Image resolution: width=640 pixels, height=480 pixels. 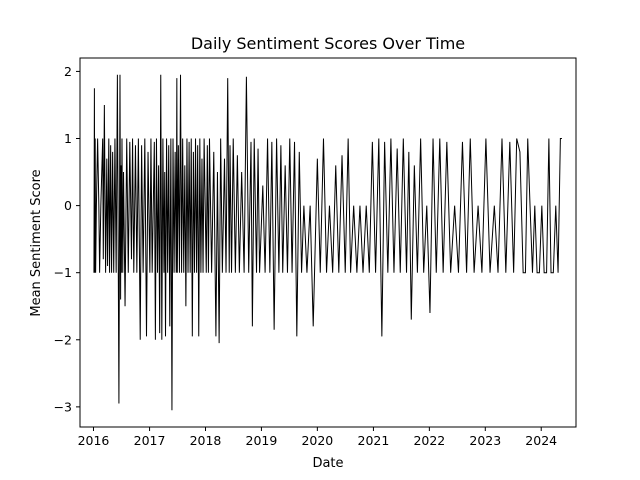 What do you see at coordinates (68, 205) in the screenshot?
I see `y-tick-label: 0` at bounding box center [68, 205].